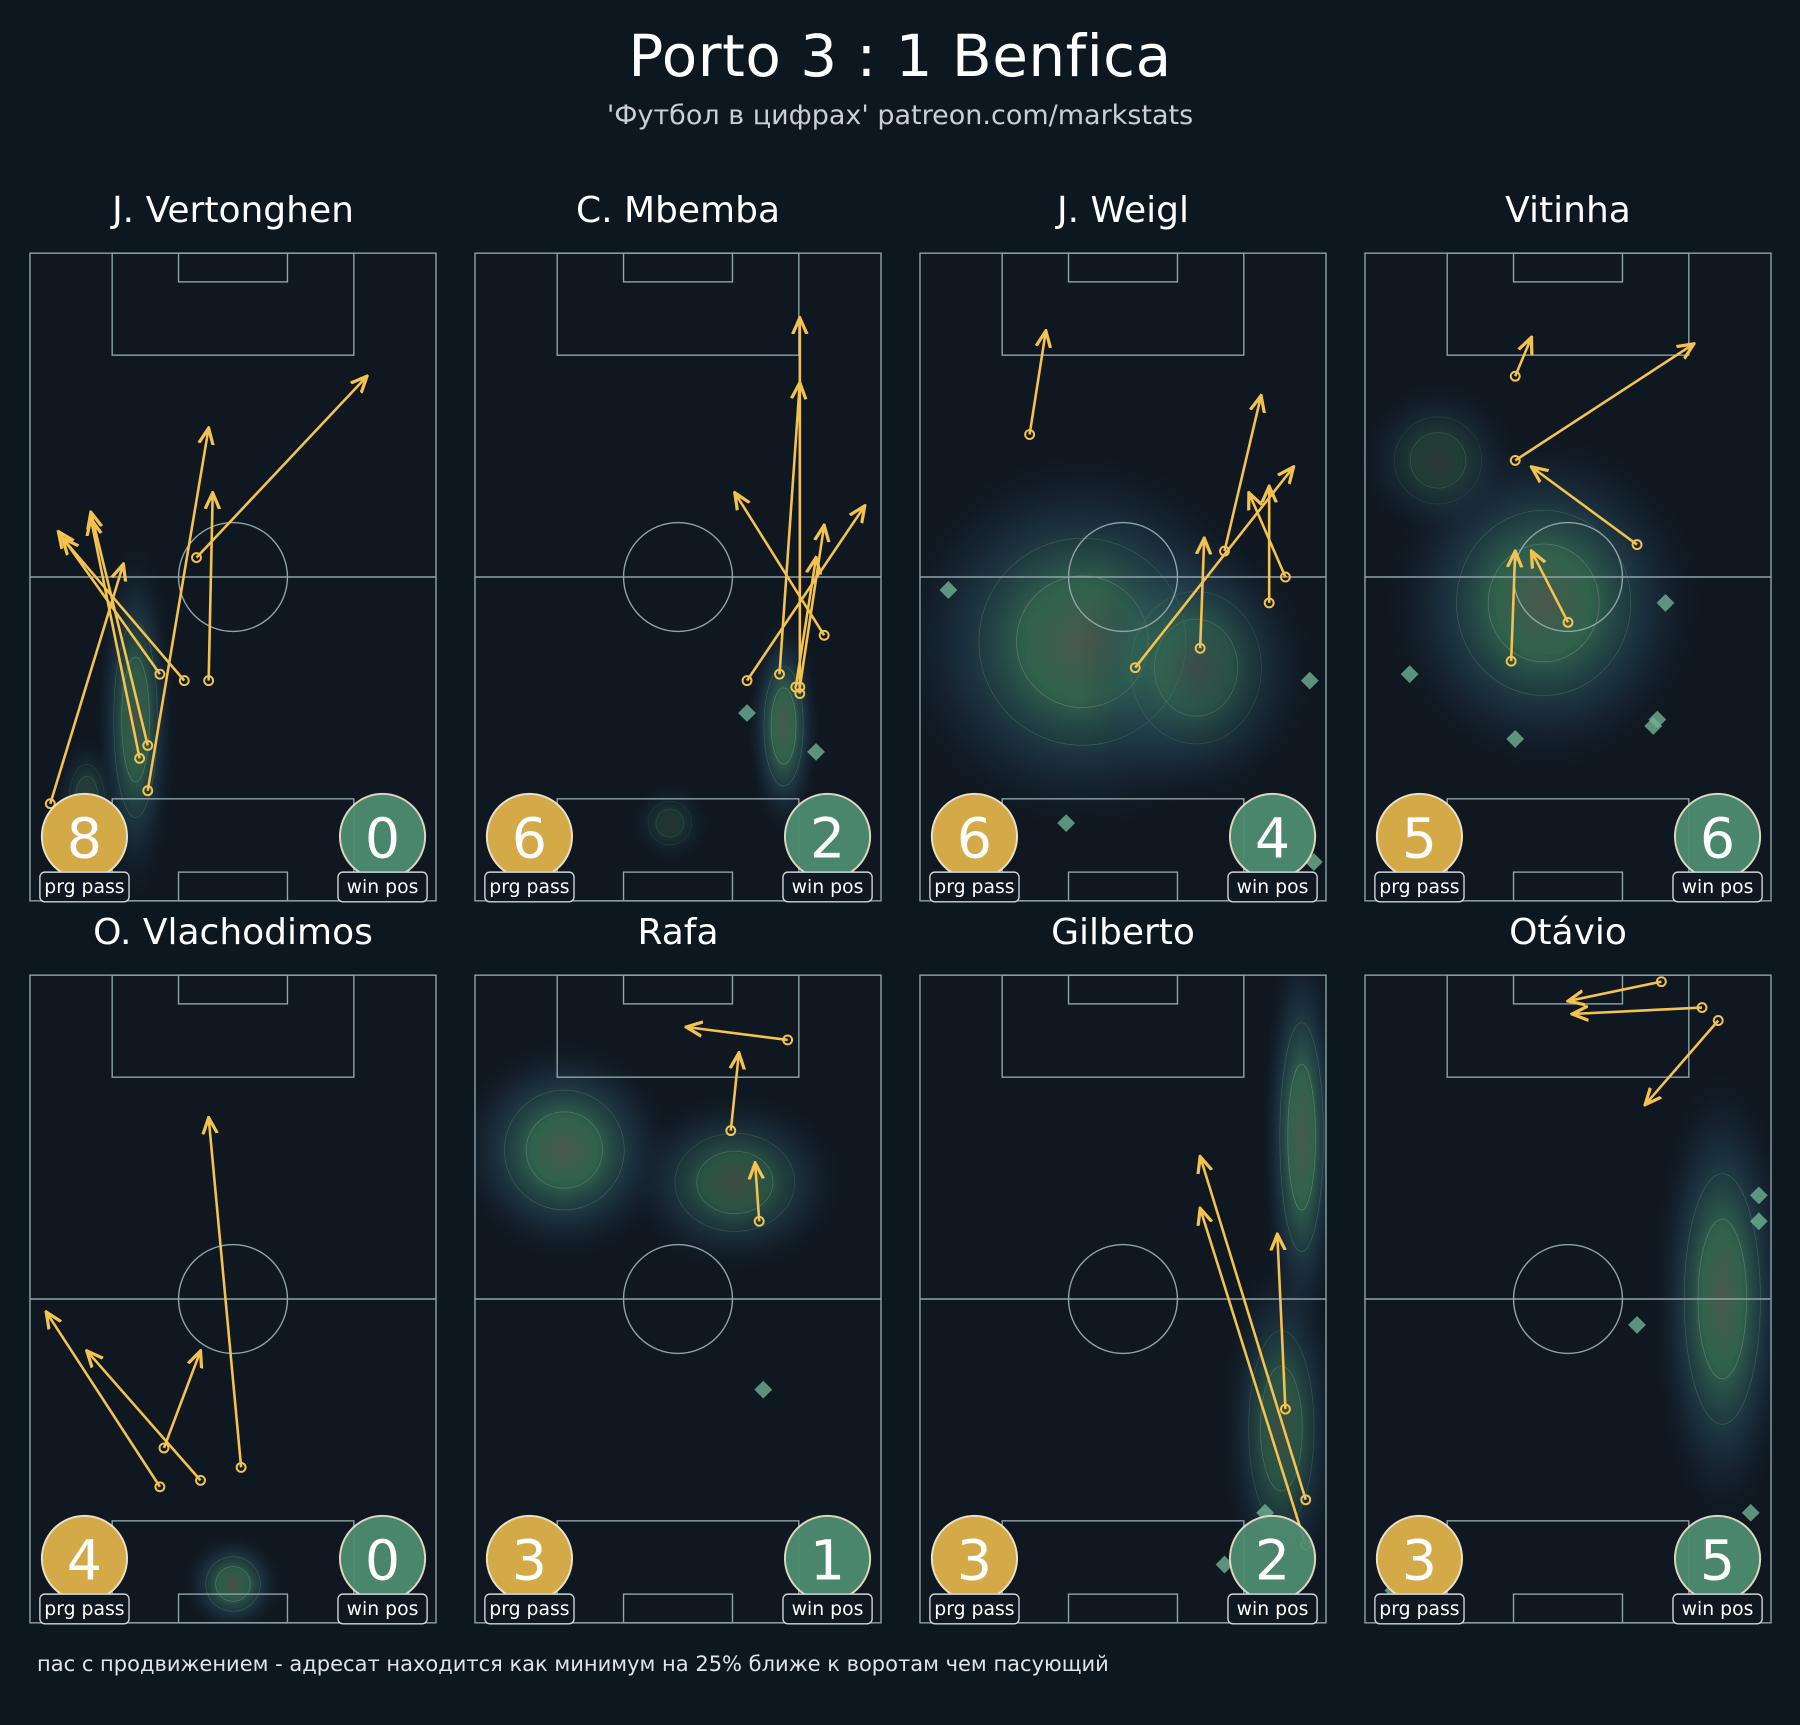 Image resolution: width=1800 pixels, height=1725 pixels. What do you see at coordinates (1568, 210) in the screenshot?
I see `player-name: Vitinha` at bounding box center [1568, 210].